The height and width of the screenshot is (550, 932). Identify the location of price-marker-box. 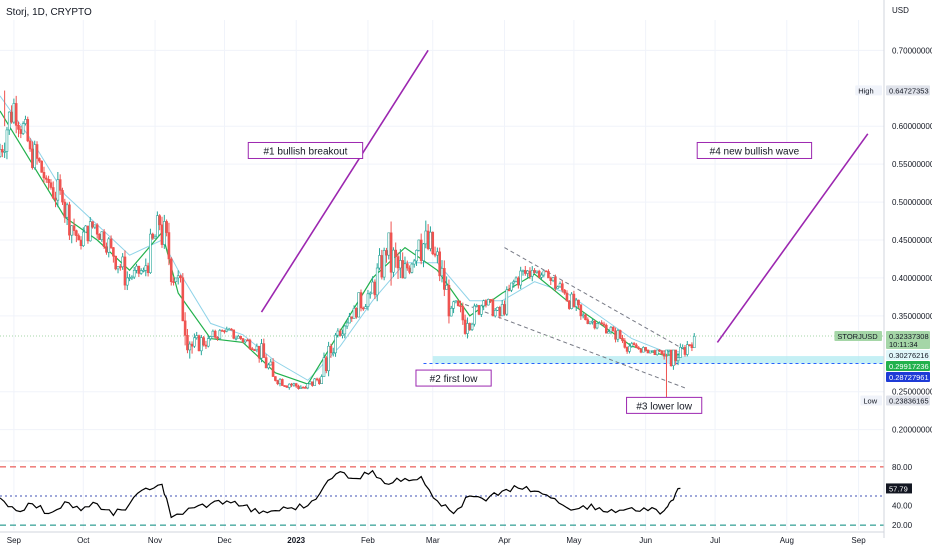
(908, 377).